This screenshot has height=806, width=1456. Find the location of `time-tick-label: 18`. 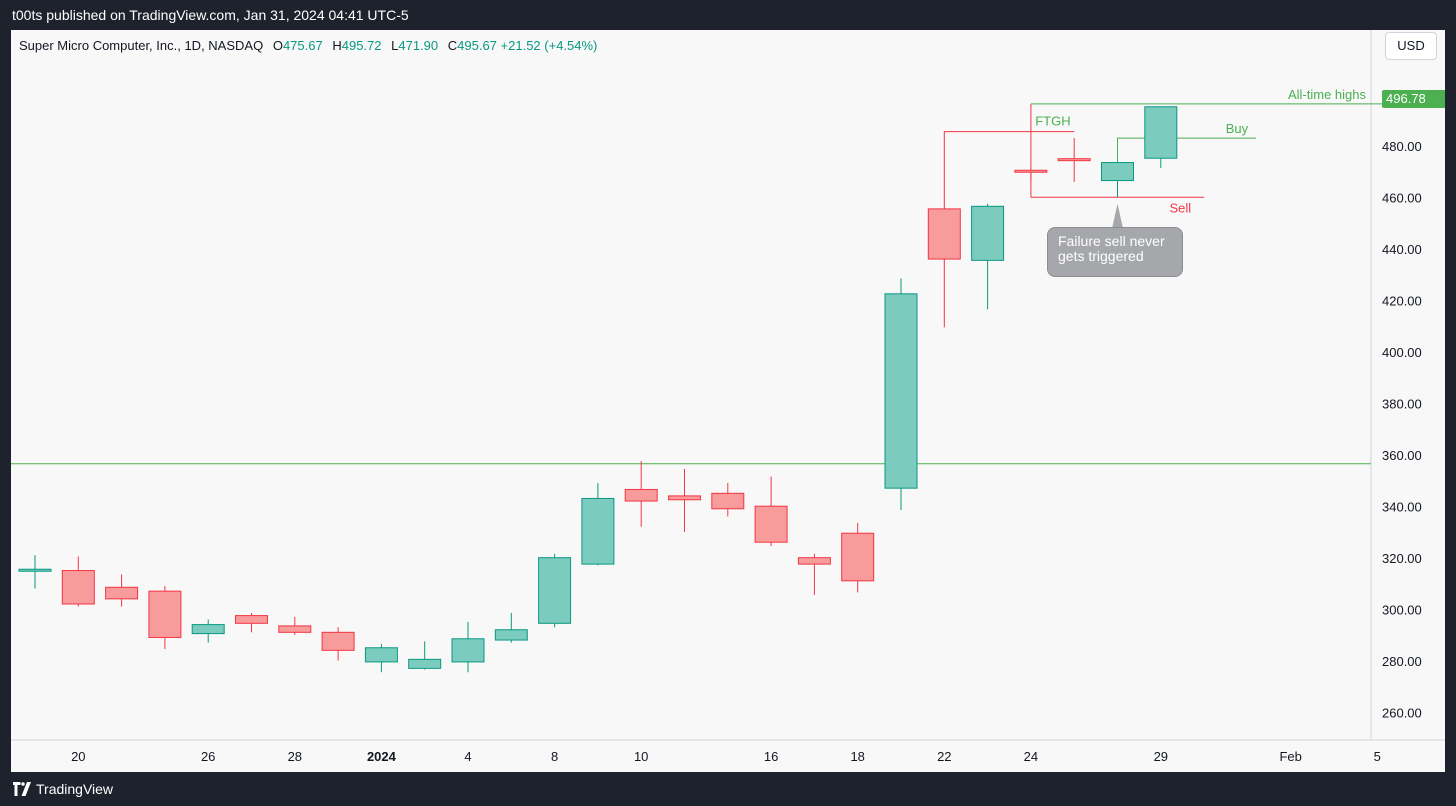

time-tick-label: 18 is located at coordinates (857, 756).